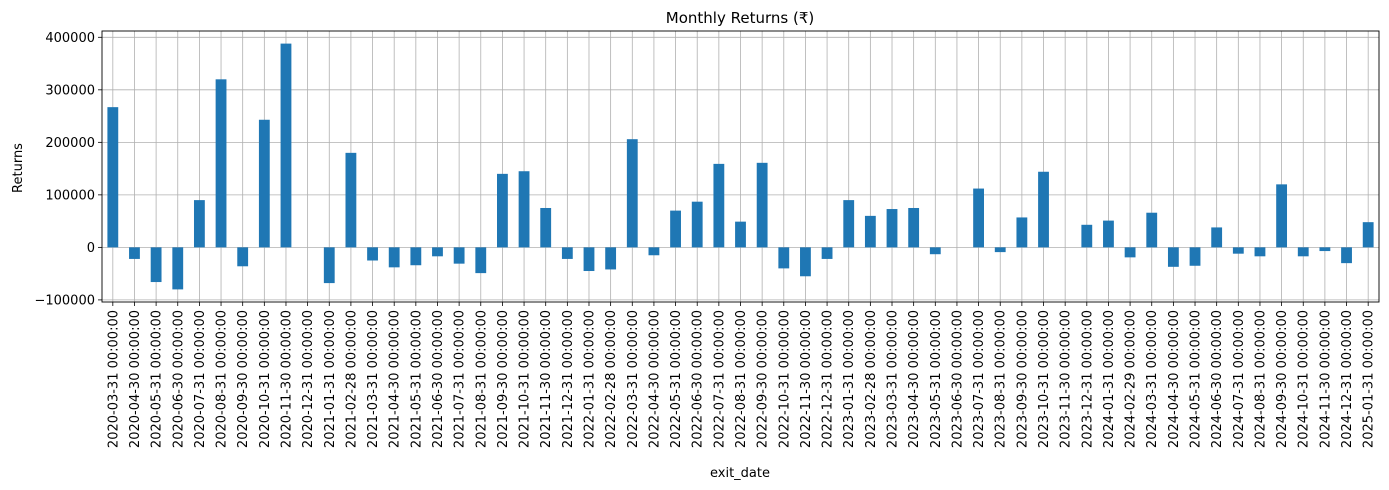 Image resolution: width=1389 pixels, height=490 pixels. What do you see at coordinates (1066, 379) in the screenshot?
I see `x-tick-label: 2023-11-30 00:00:00` at bounding box center [1066, 379].